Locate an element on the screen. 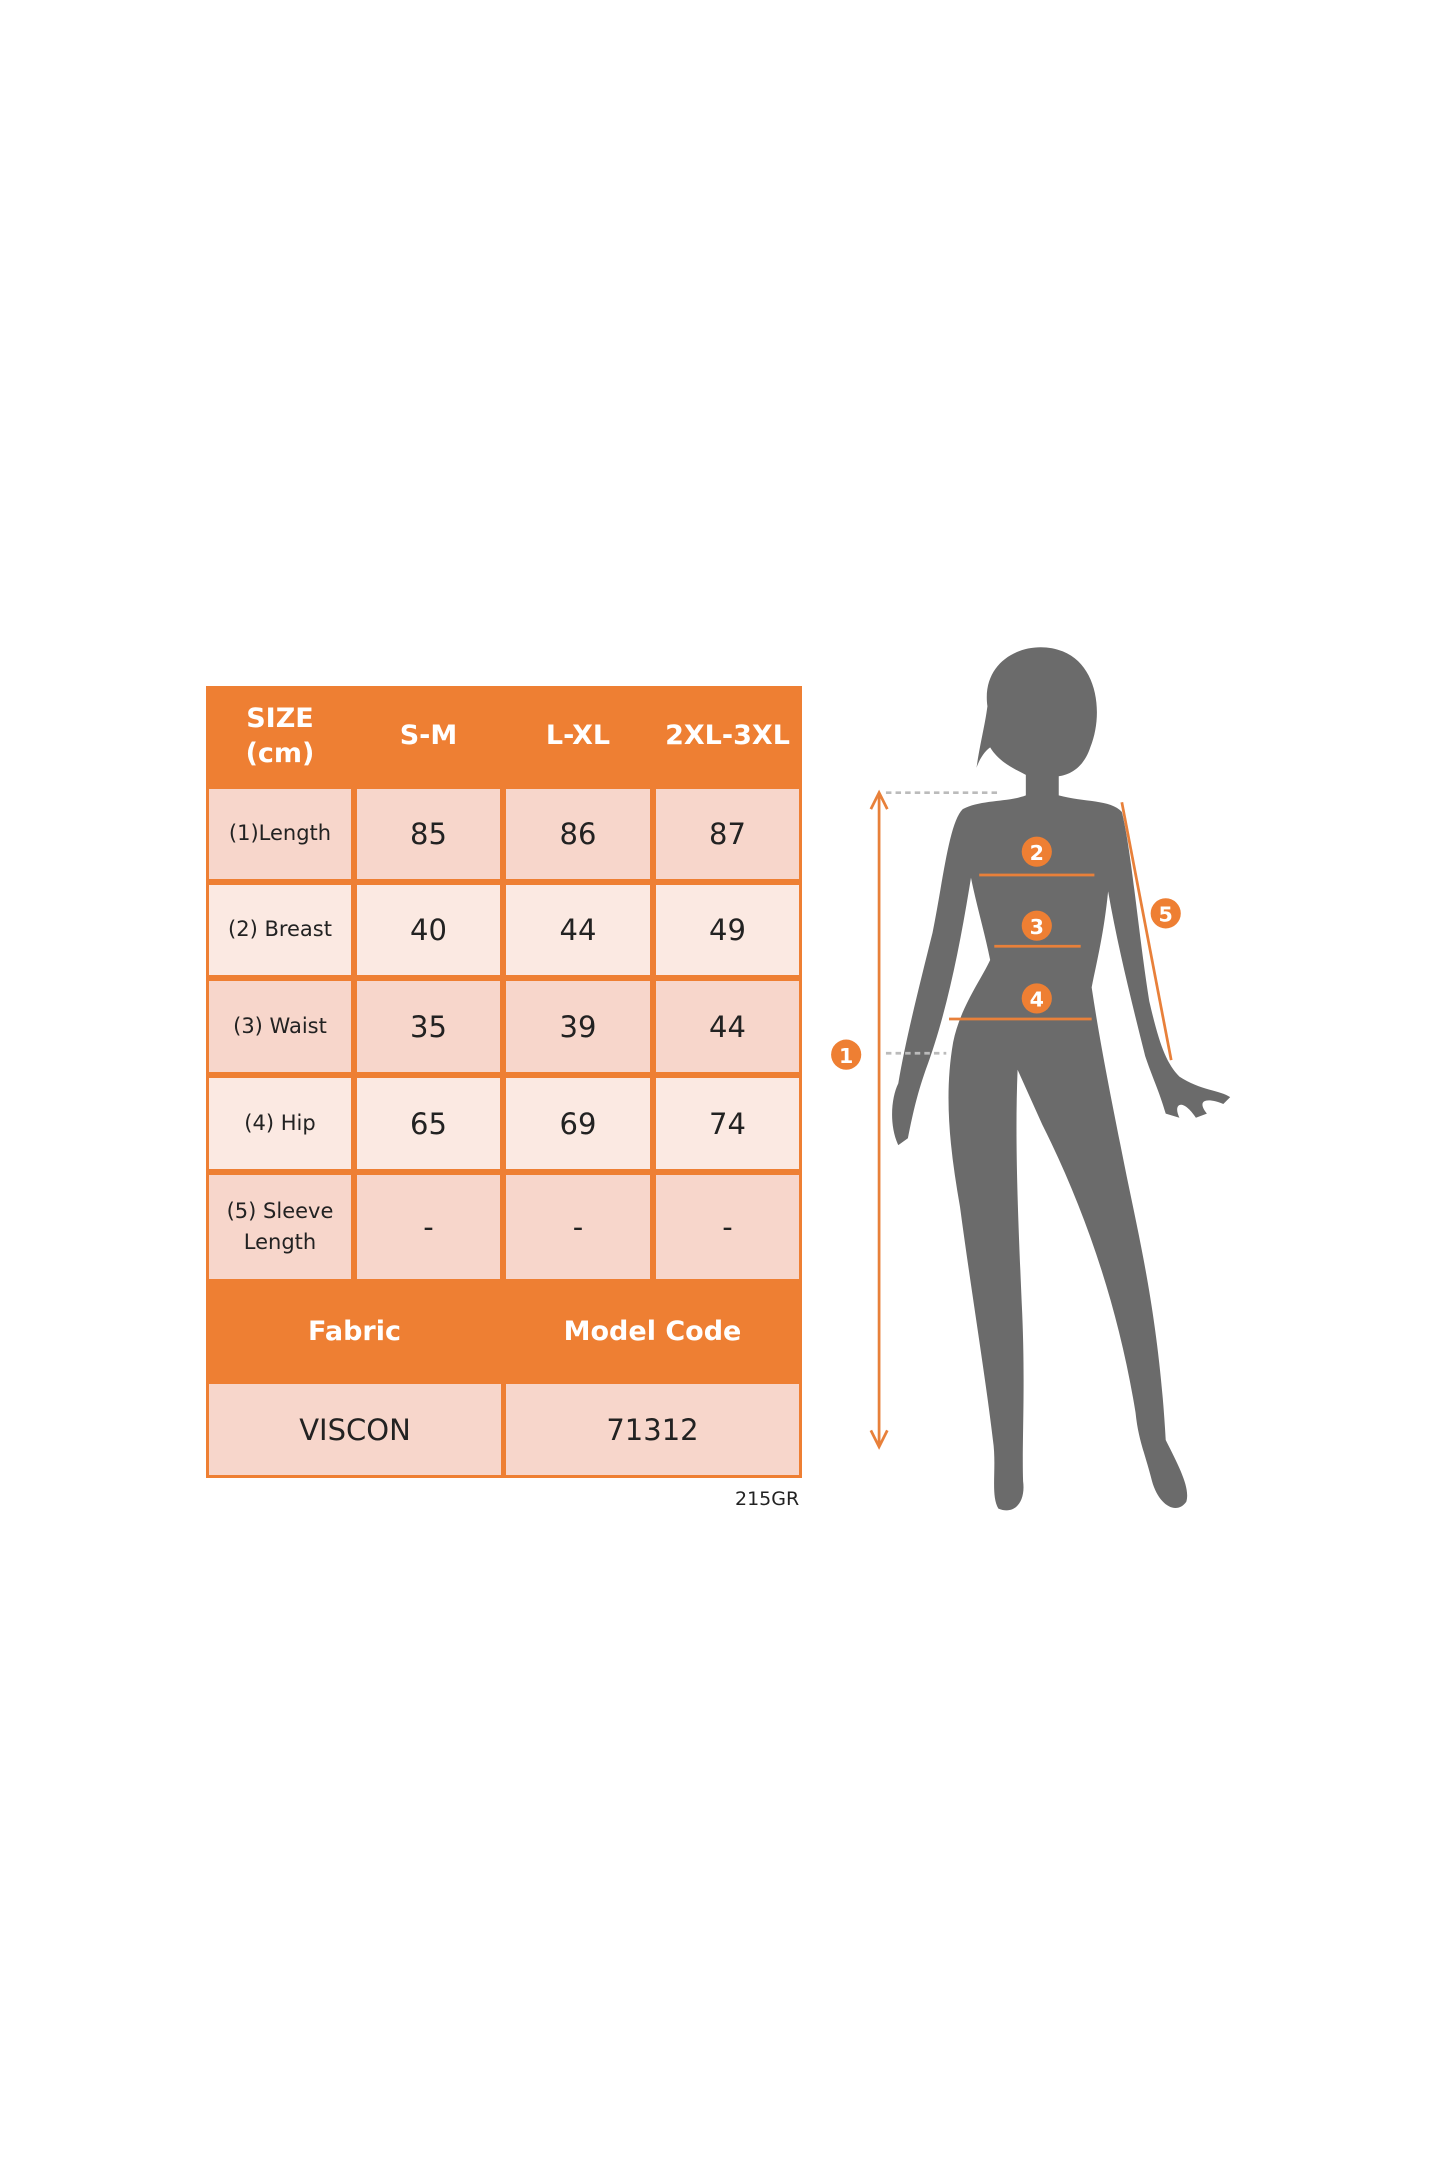 Image resolution: width=1440 pixels, height=2160 pixels. measurement-markers: 1 2 3 4 5 is located at coordinates (1006, 953).